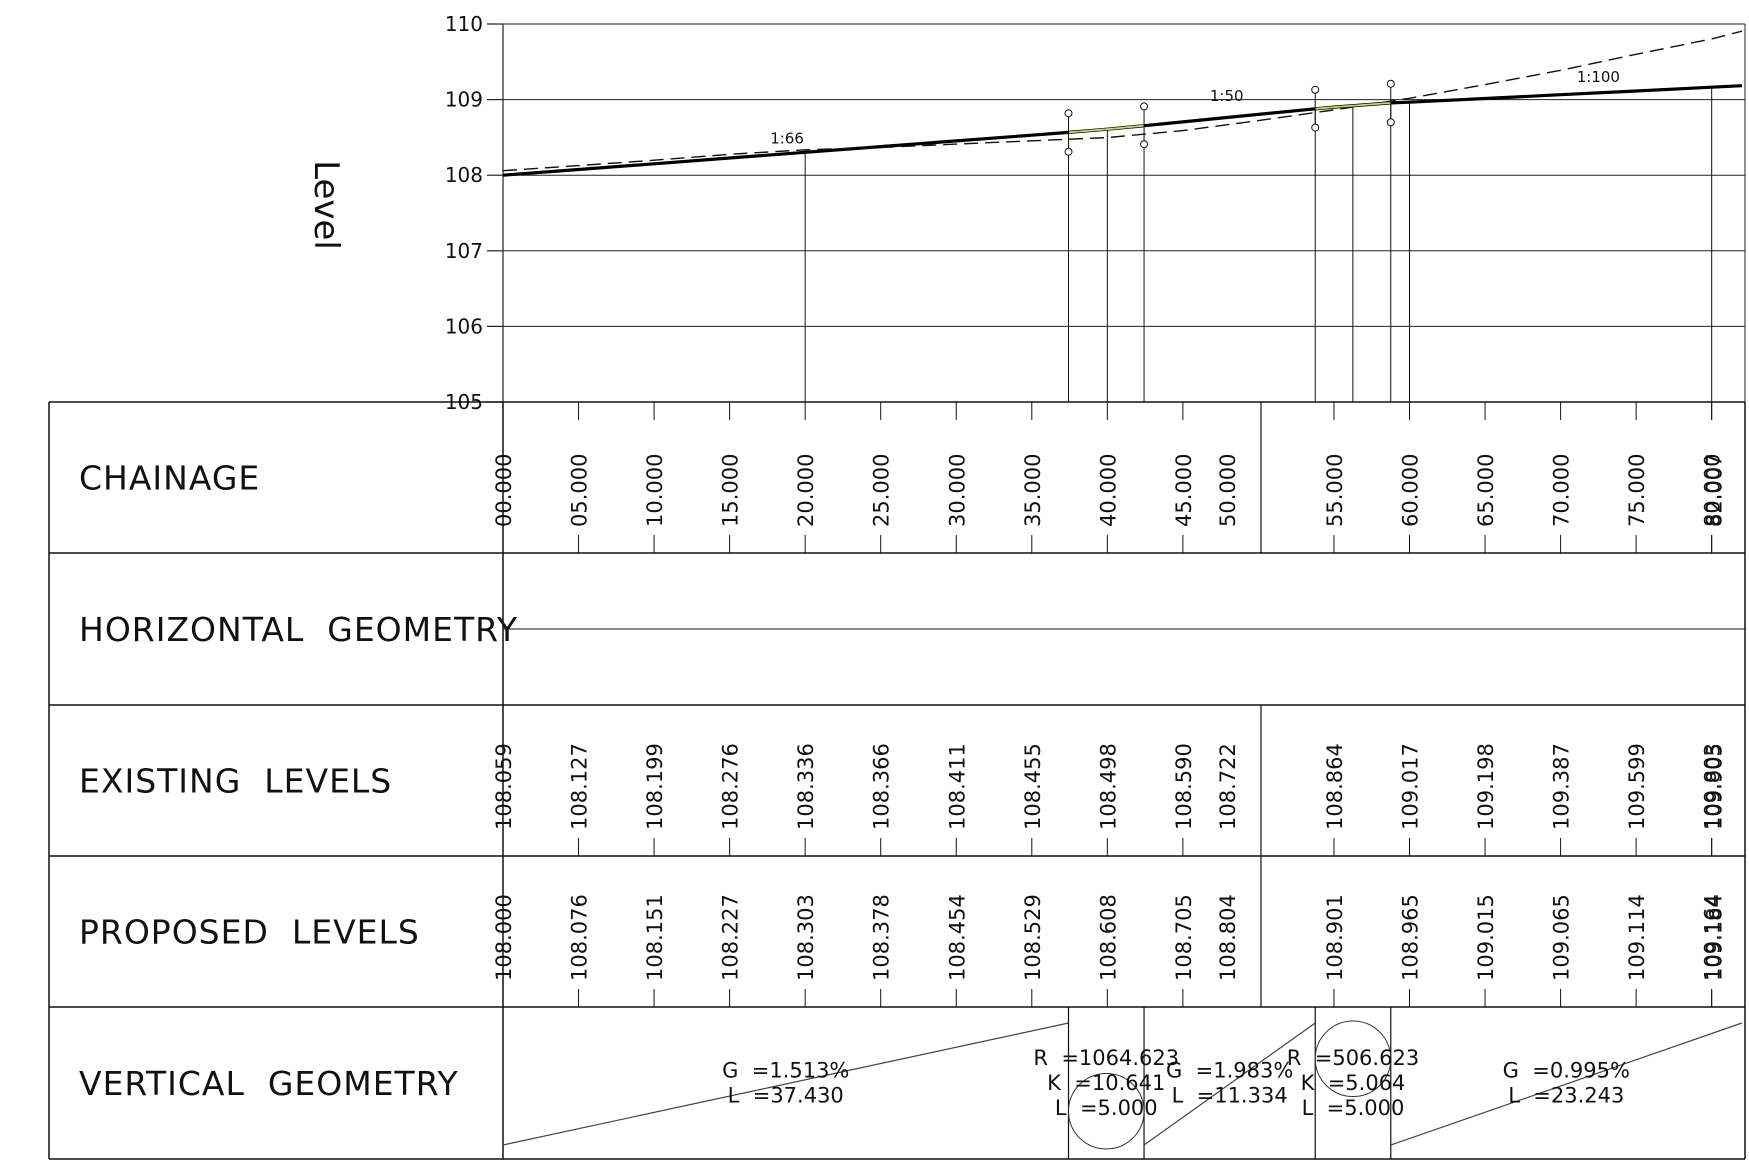 This screenshot has height=1169, width=1749. Describe the element at coordinates (1184, 786) in the screenshot. I see `existing-value: 108.590` at that location.